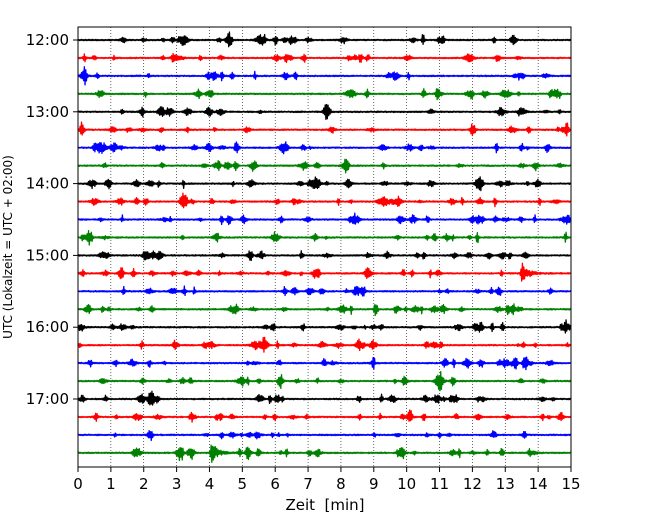 This screenshot has width=650, height=520. What do you see at coordinates (8, 247) in the screenshot?
I see `y-axis-label: UTC (Lokalzeit = UTC + 02:00)` at bounding box center [8, 247].